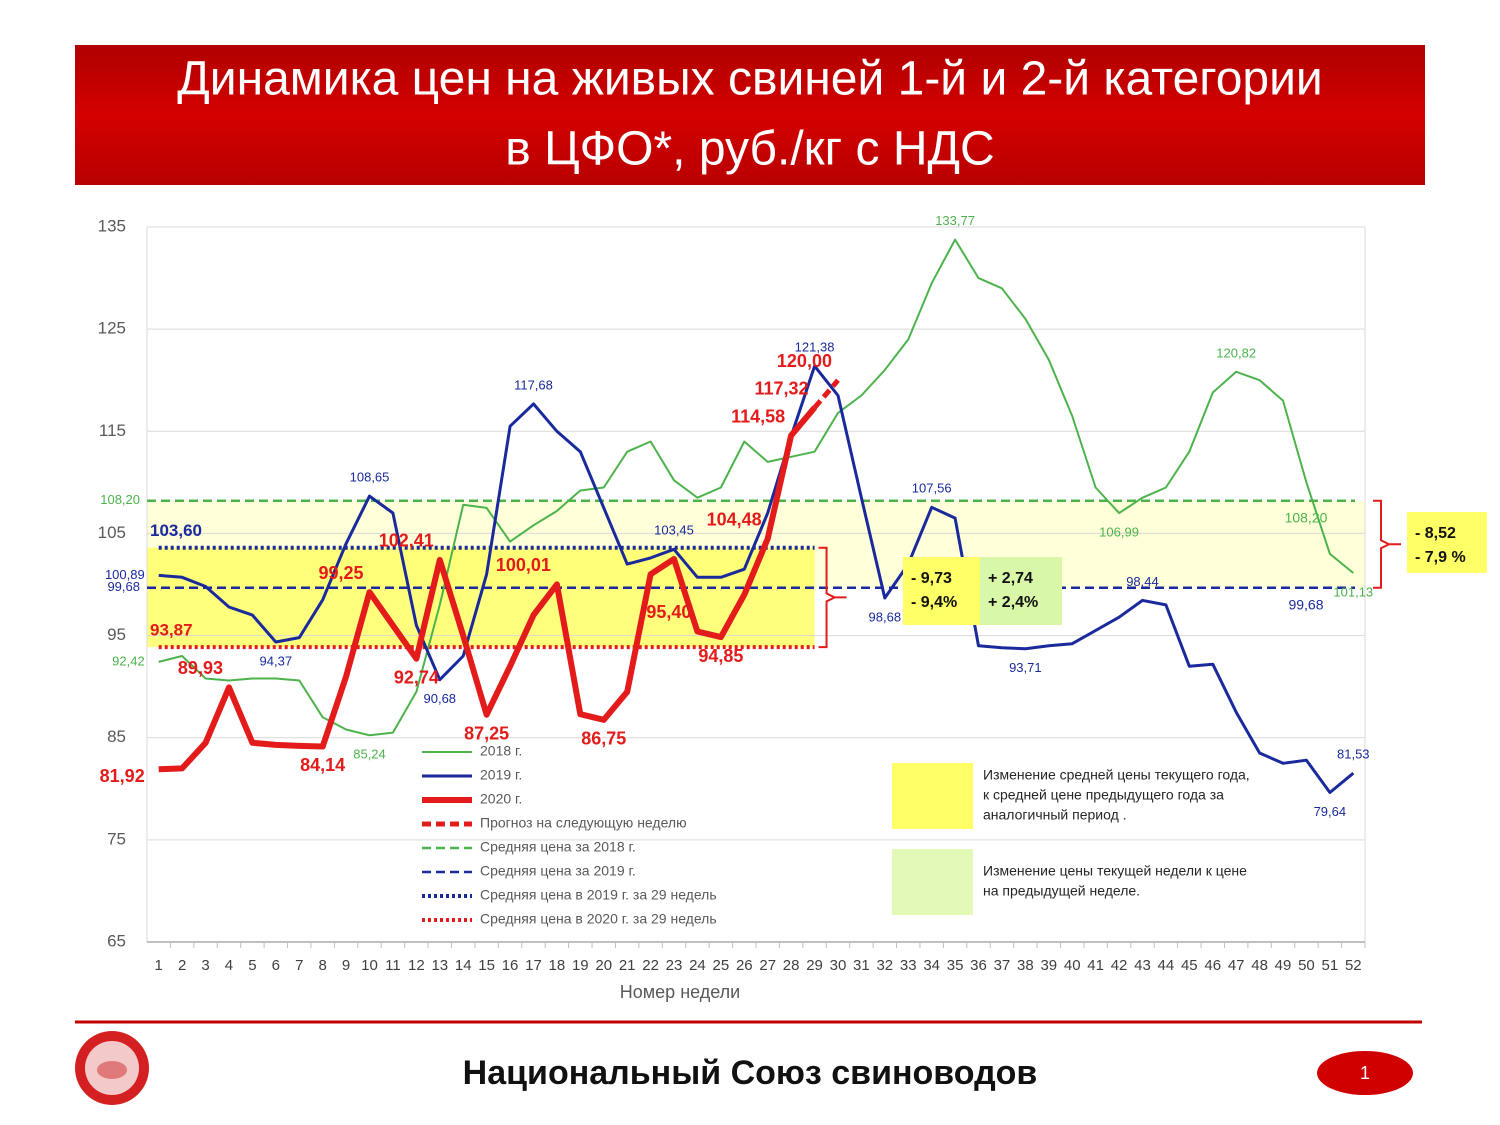  What do you see at coordinates (580, 965) in the screenshot?
I see `x-tick-label: 19` at bounding box center [580, 965].